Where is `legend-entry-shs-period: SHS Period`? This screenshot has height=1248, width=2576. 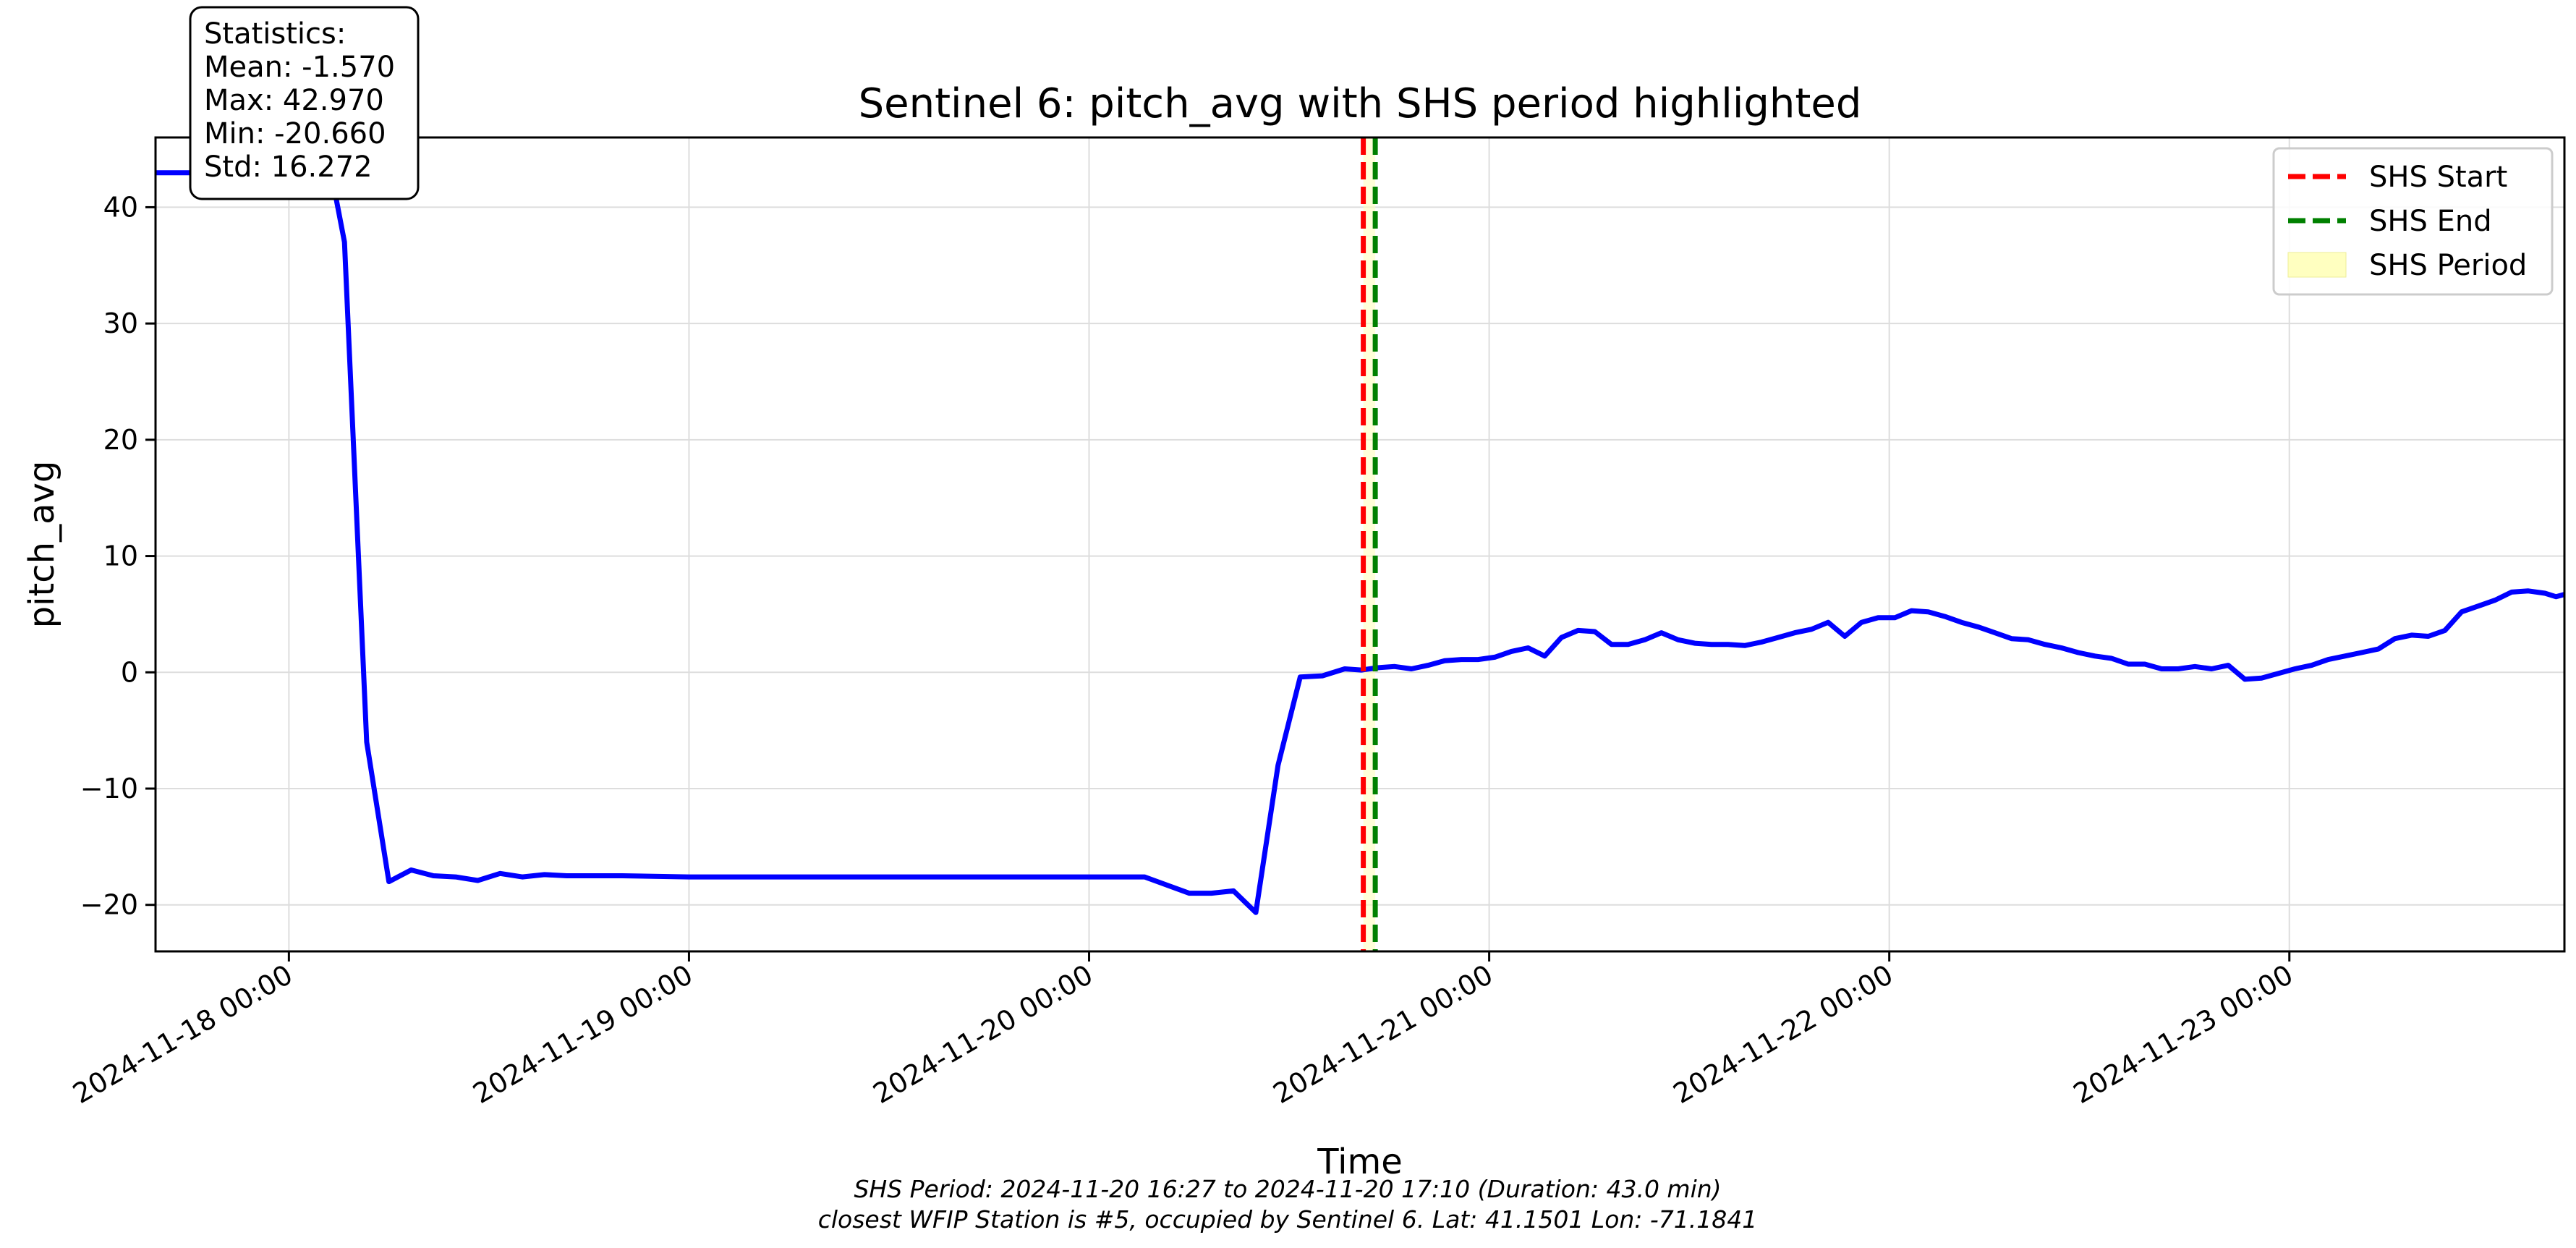
legend-entry-shs-period: SHS Period is located at coordinates (2448, 266).